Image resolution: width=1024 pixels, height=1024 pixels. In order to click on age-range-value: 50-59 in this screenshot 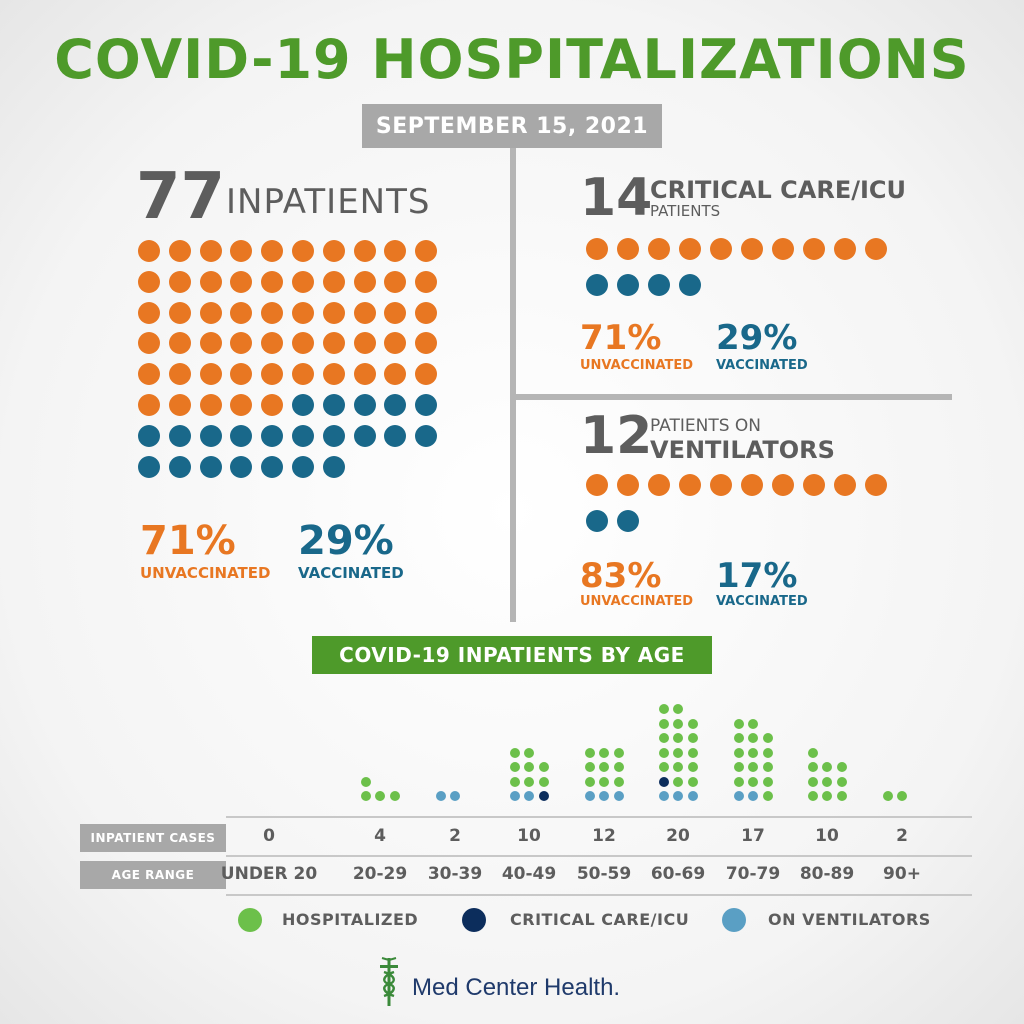, I will do `click(604, 874)`.